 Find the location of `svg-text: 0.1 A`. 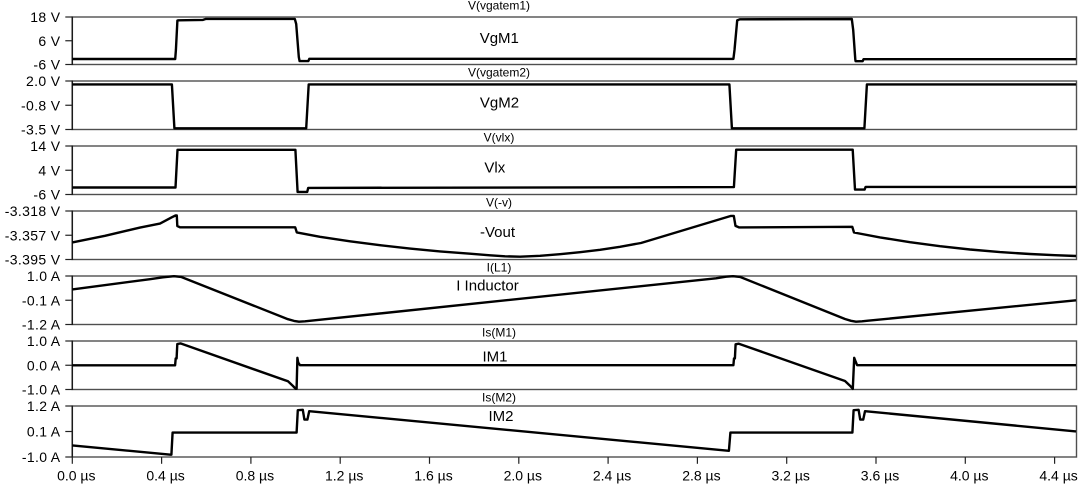

svg-text: 0.1 A is located at coordinates (44, 432).